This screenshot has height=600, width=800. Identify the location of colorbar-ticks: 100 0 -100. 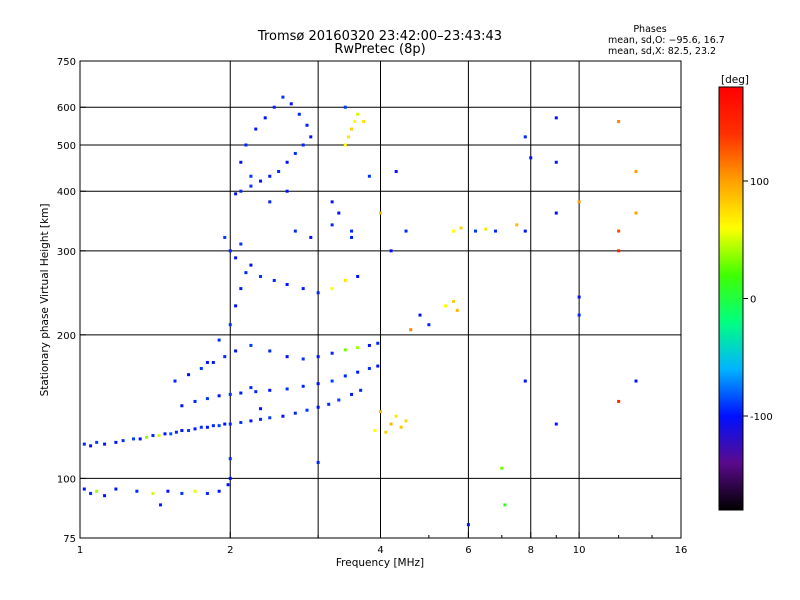
(758, 300).